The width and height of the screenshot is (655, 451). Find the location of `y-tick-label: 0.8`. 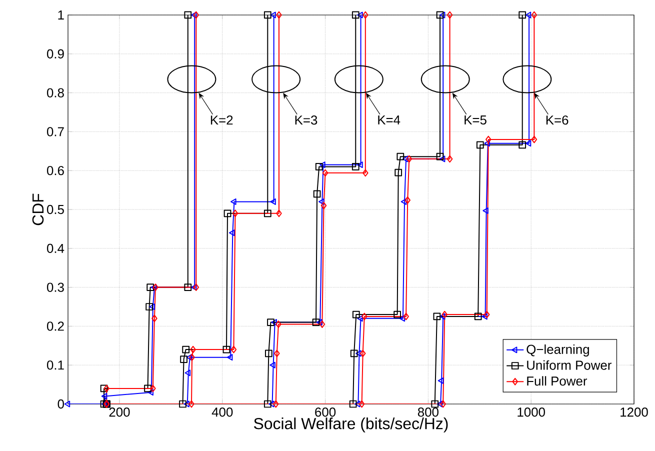

y-tick-label: 0.8 is located at coordinates (55, 93).